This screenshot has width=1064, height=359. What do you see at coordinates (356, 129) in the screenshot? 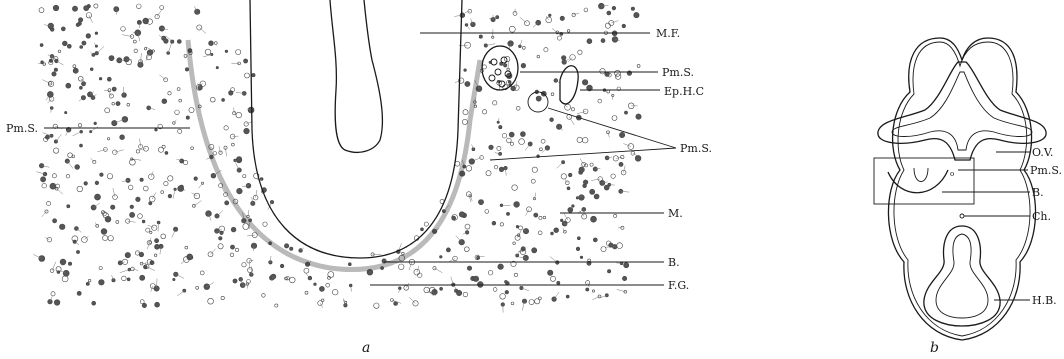
I see `tube-outer-wall` at bounding box center [356, 129].